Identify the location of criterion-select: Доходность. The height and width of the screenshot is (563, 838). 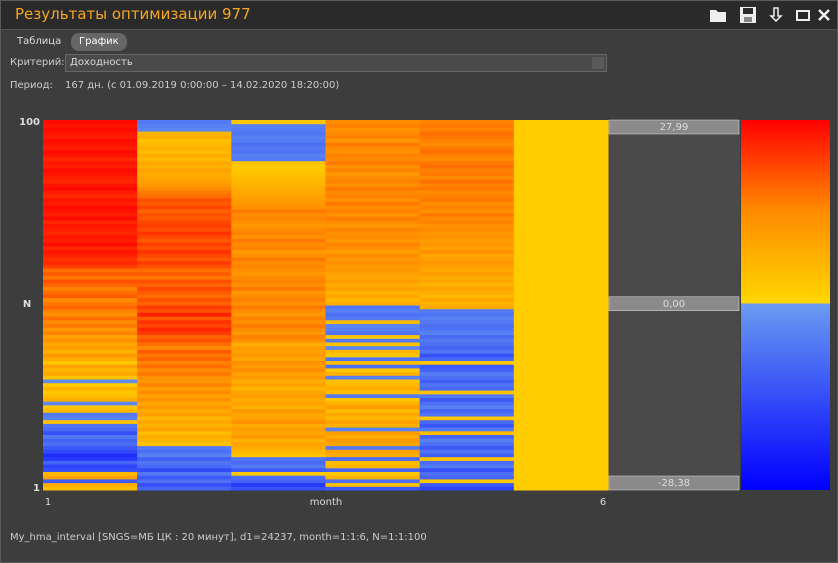
(336, 63).